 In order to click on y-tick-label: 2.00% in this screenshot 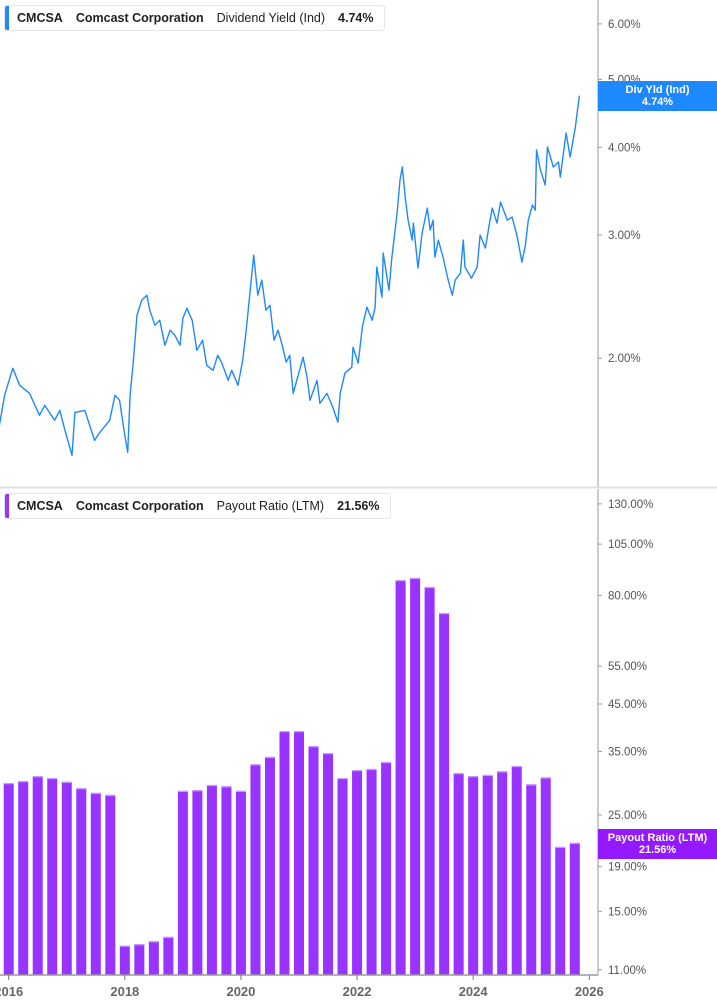, I will do `click(624, 359)`.